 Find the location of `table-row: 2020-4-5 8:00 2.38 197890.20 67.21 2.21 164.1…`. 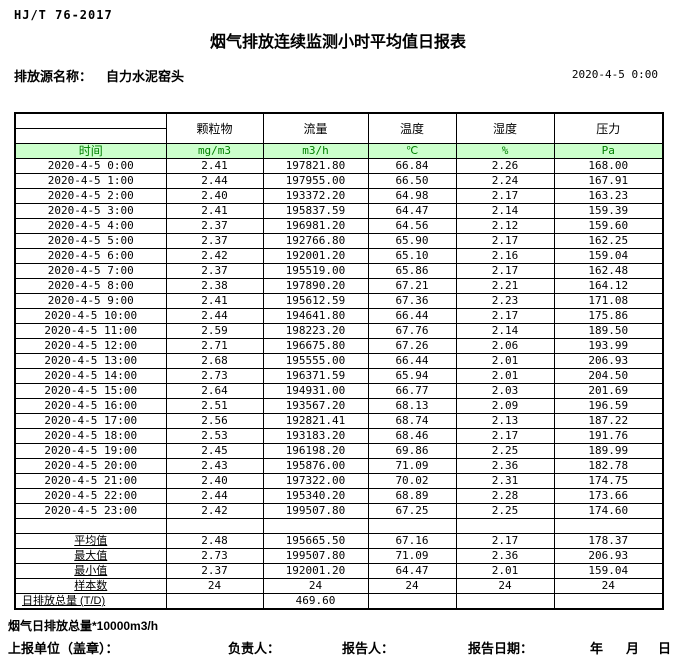

table-row: 2020-4-5 8:00 2.38 197890.20 67.21 2.21 164.1… is located at coordinates (339, 286).